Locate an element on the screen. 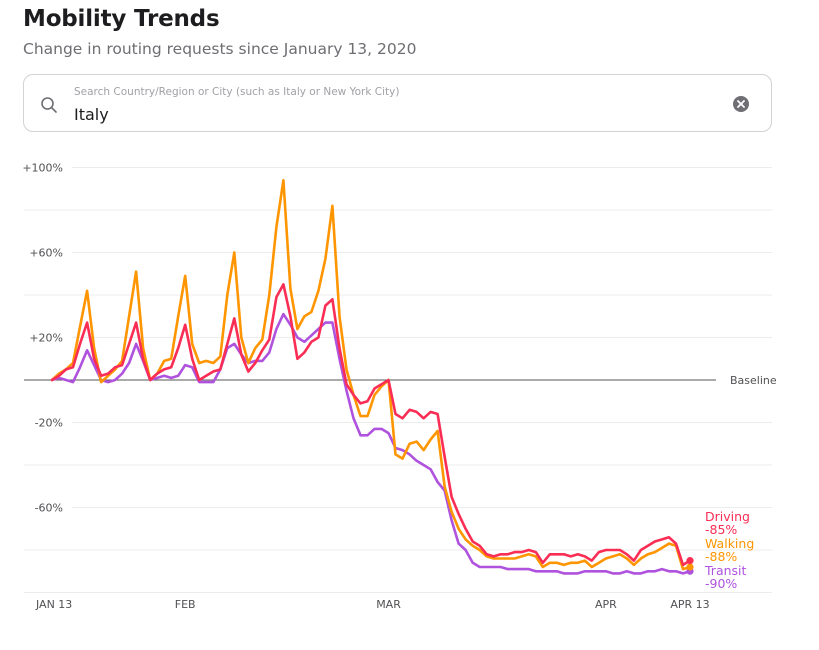  legend-name-transit: Transit is located at coordinates (725, 570).